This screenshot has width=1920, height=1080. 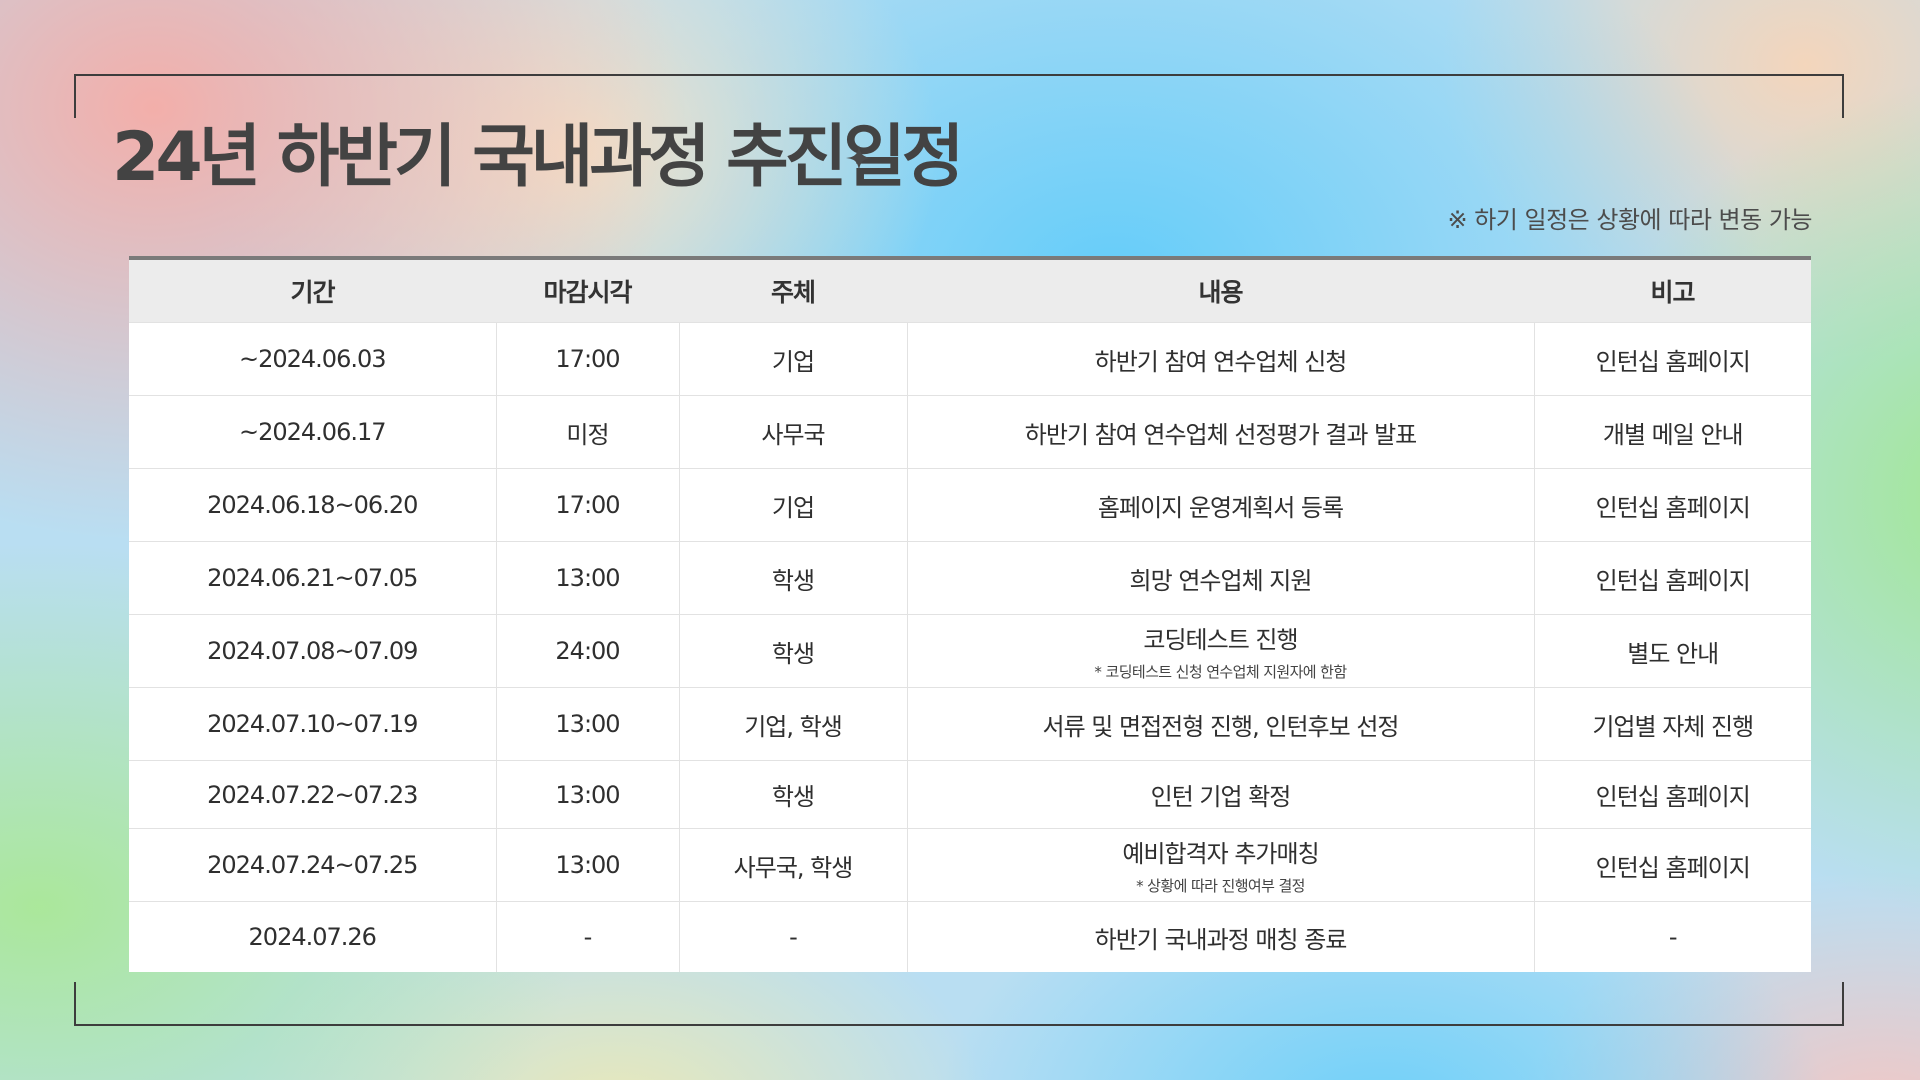 I want to click on content-sub-note: * 상황에 따라 진행여부 결정, so click(x=1220, y=886).